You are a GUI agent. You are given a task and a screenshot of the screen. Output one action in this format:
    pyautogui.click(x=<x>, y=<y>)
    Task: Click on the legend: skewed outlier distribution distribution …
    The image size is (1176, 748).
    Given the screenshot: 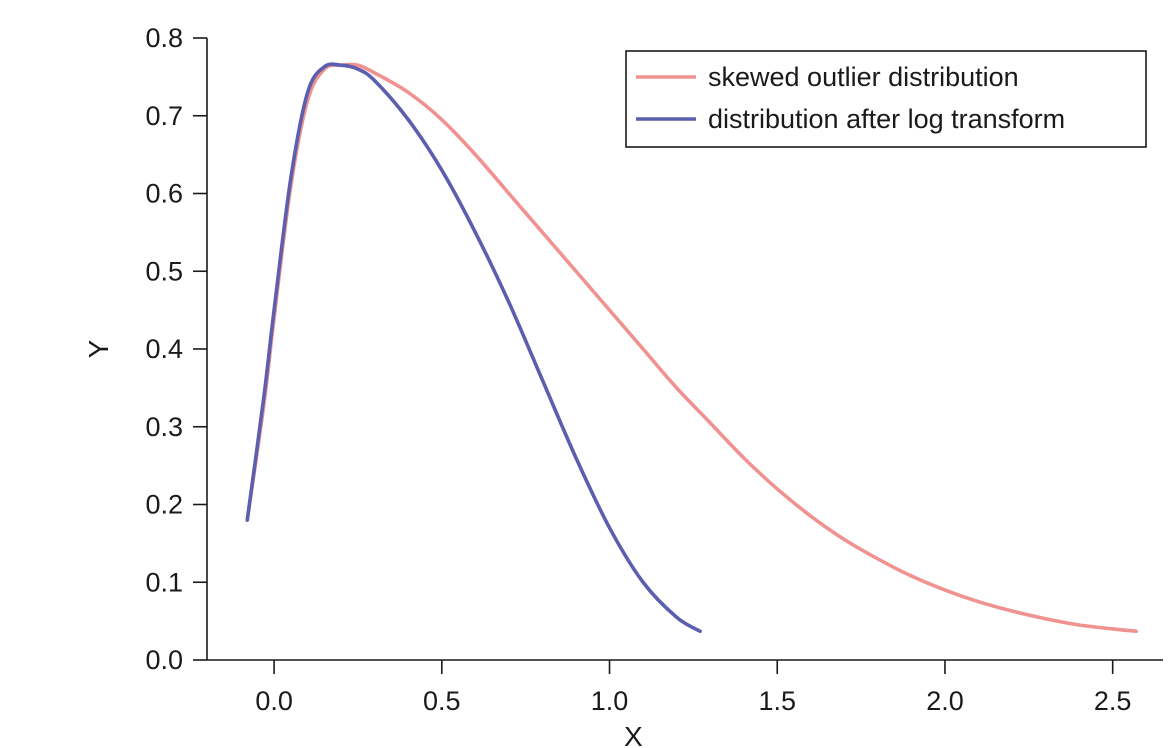 What is the action you would take?
    pyautogui.click(x=886, y=99)
    